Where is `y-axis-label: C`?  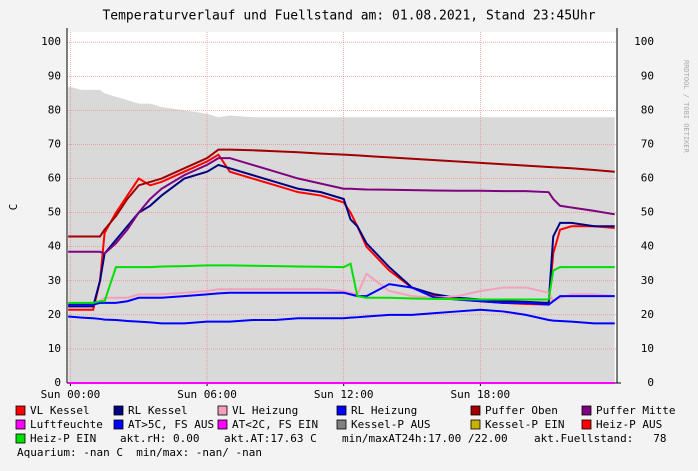
y-axis-label: C is located at coordinates (13, 207).